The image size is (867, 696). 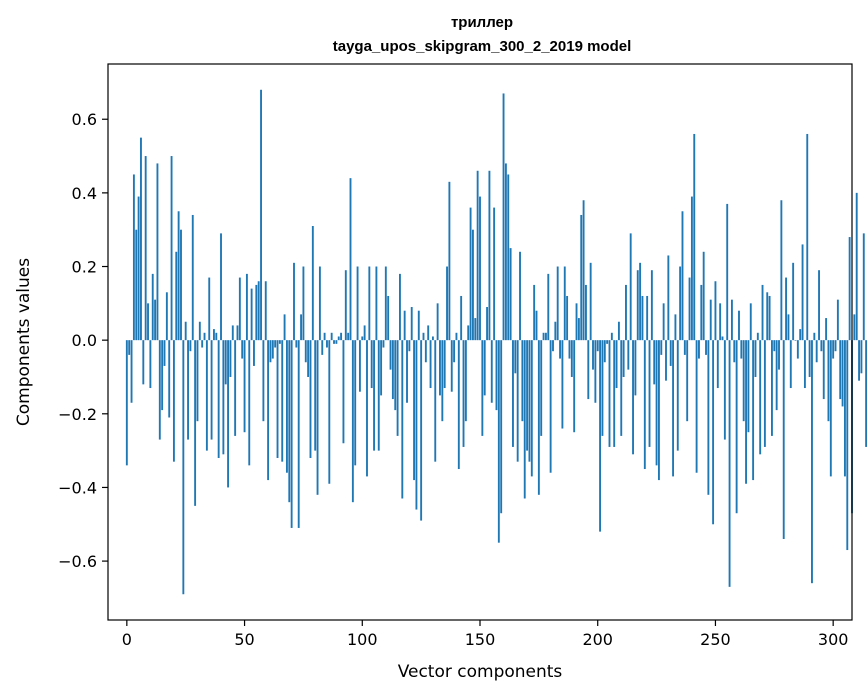 I want to click on chart-subtitle: tayga_upos_skipgram_300_2_2019 model, so click(x=482, y=46).